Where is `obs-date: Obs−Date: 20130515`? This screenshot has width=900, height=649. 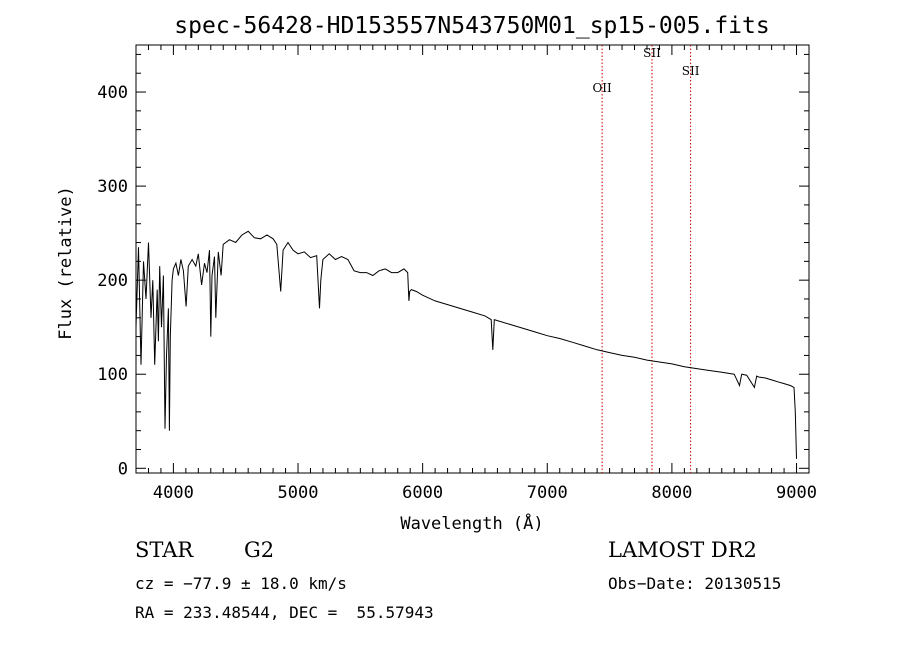
obs-date: Obs−Date: 20130515 is located at coordinates (695, 583).